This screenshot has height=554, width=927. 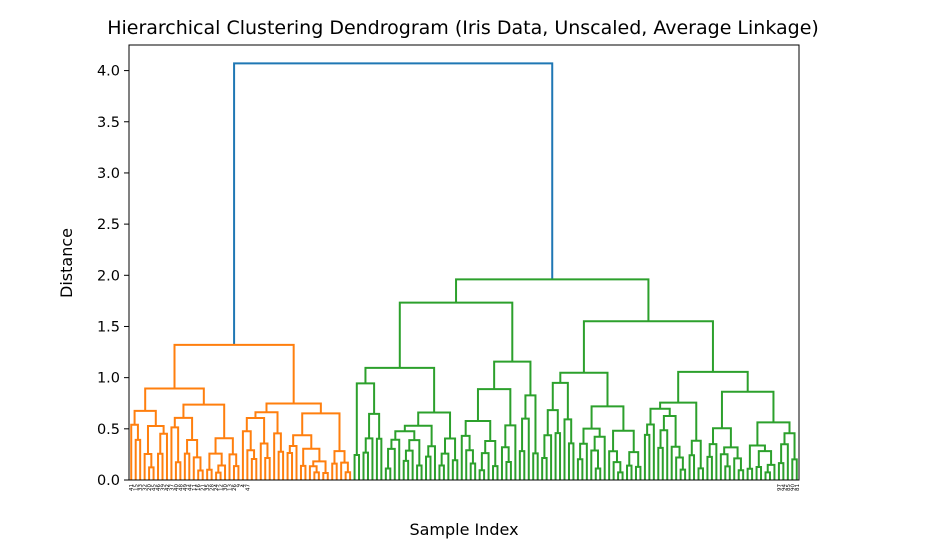 What do you see at coordinates (108, 225) in the screenshot?
I see `y-tick-label: 2.5` at bounding box center [108, 225].